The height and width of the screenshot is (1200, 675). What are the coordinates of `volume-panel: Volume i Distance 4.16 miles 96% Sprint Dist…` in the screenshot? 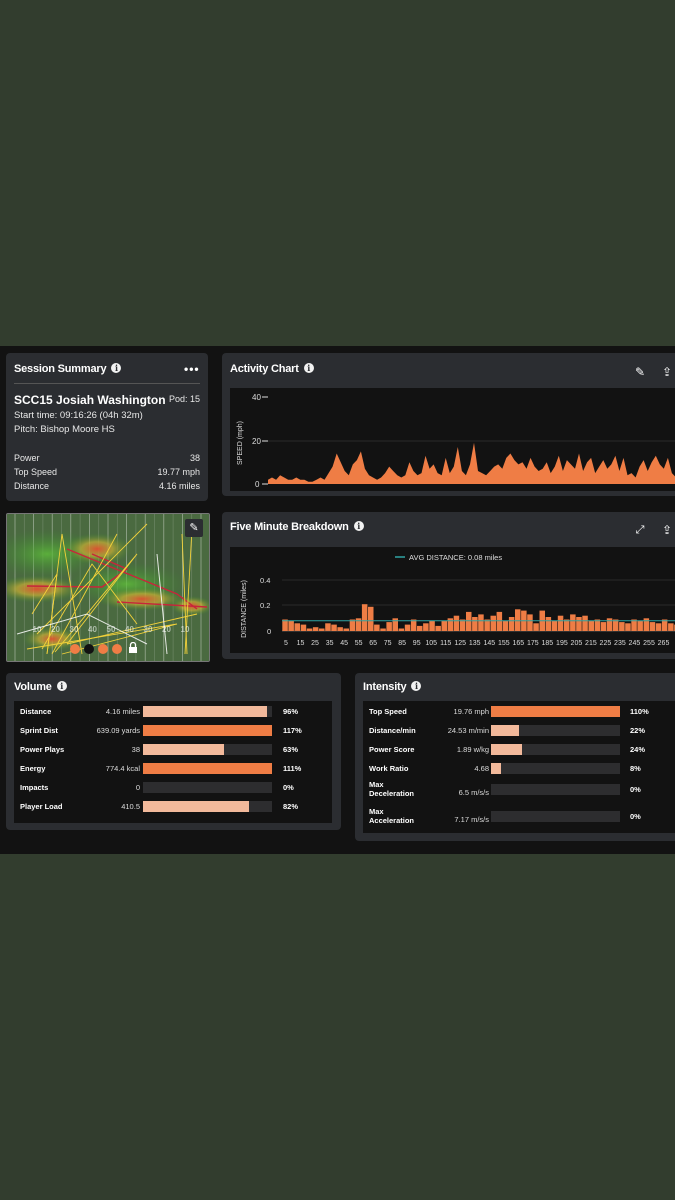 It's located at (173, 751).